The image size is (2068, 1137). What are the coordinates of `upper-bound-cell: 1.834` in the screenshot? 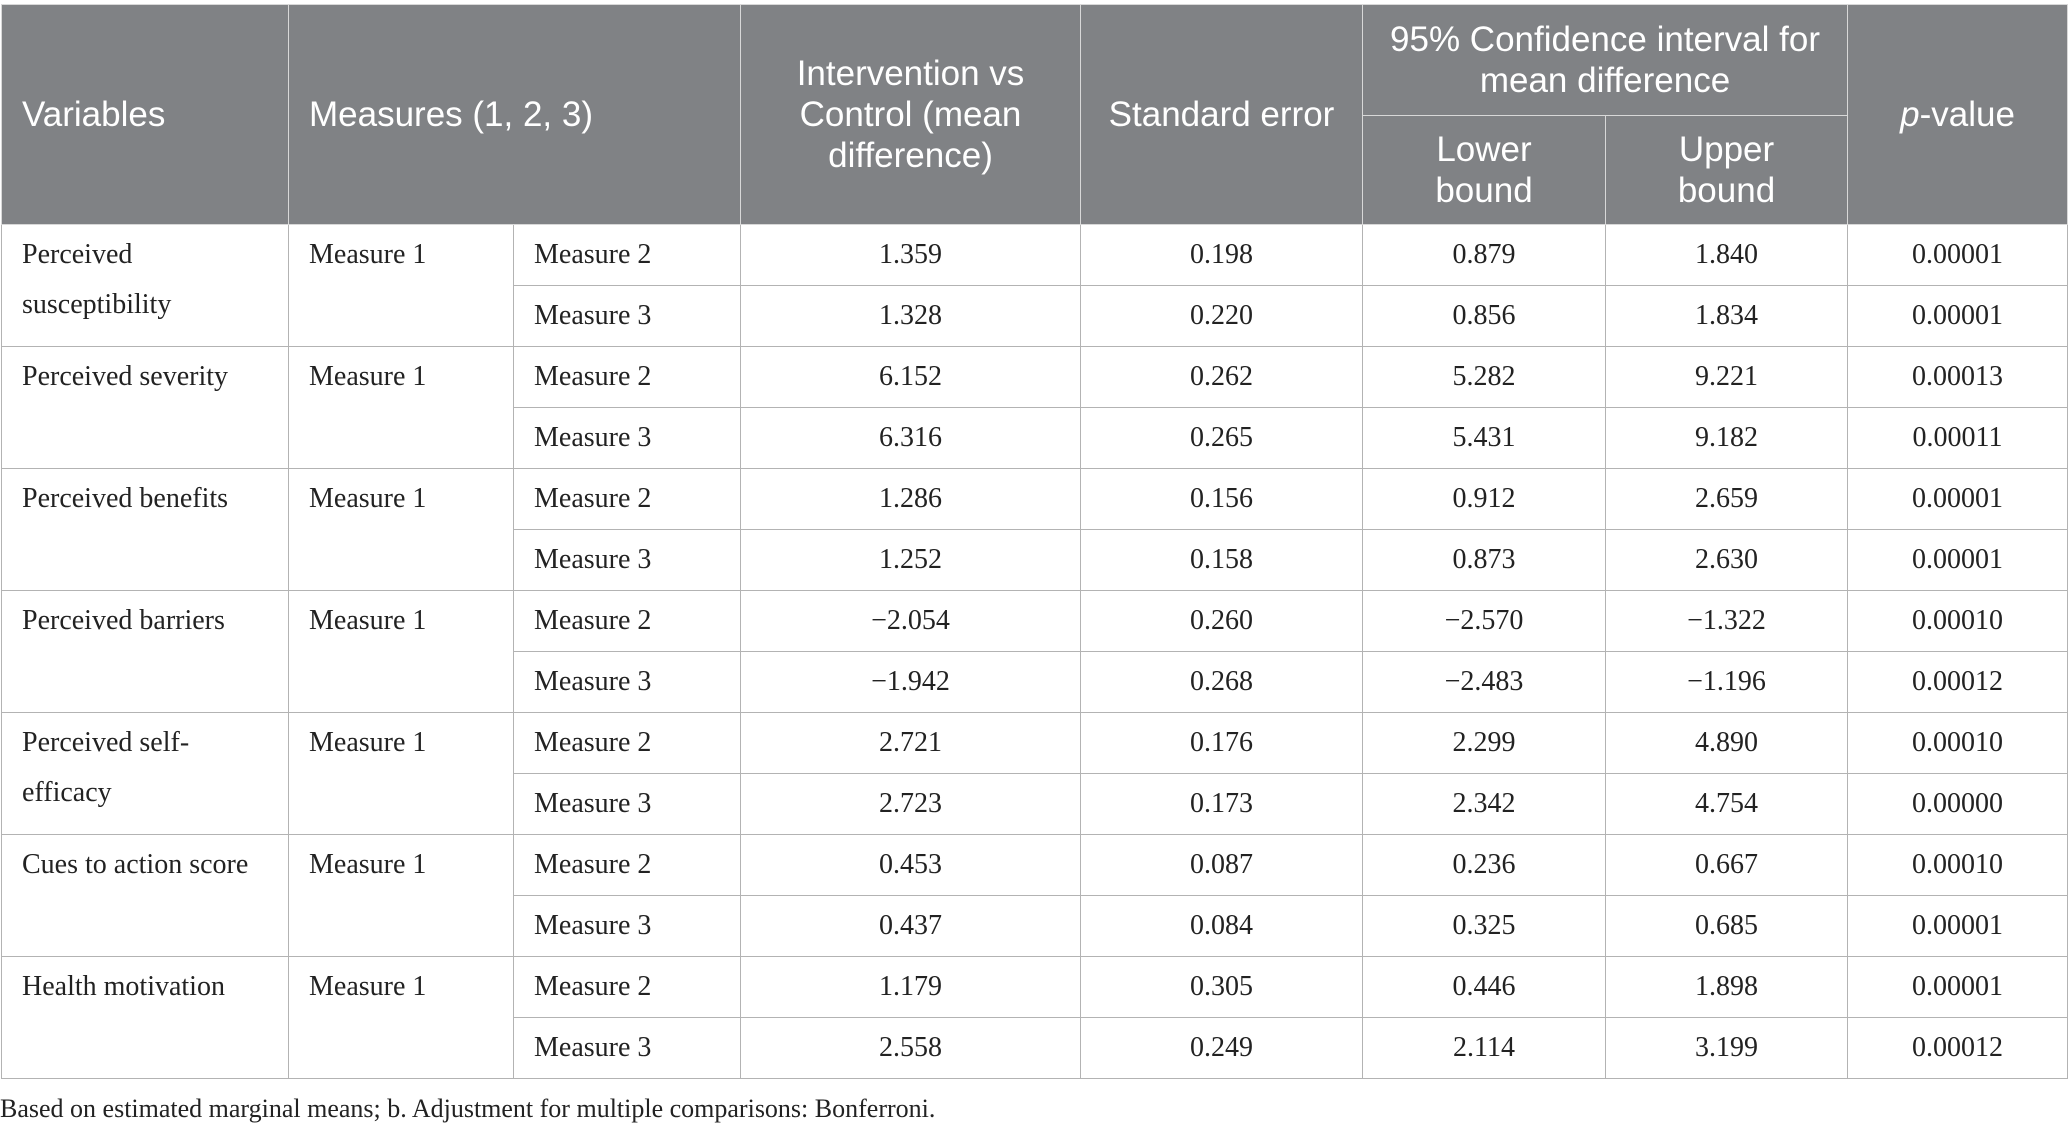 It's located at (1726, 316).